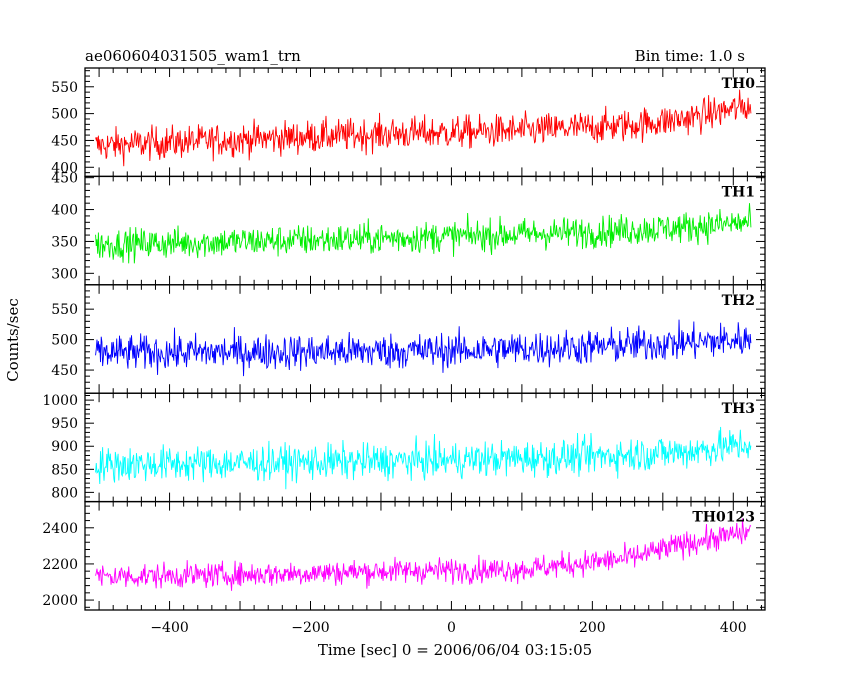 The width and height of the screenshot is (850, 680). Describe the element at coordinates (193, 56) in the screenshot. I see `chart-title: ae060604031505_wam1_trn` at that location.